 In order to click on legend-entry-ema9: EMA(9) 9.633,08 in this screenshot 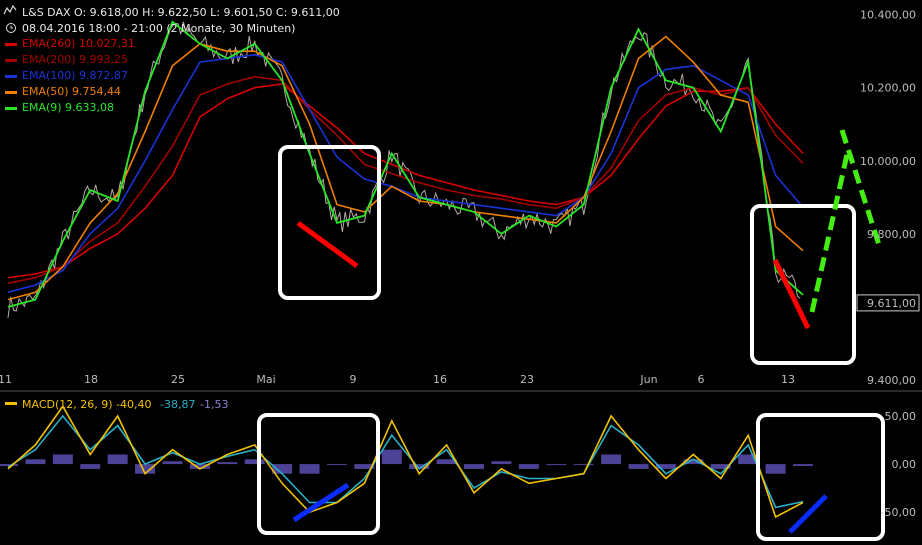, I will do `click(68, 107)`.